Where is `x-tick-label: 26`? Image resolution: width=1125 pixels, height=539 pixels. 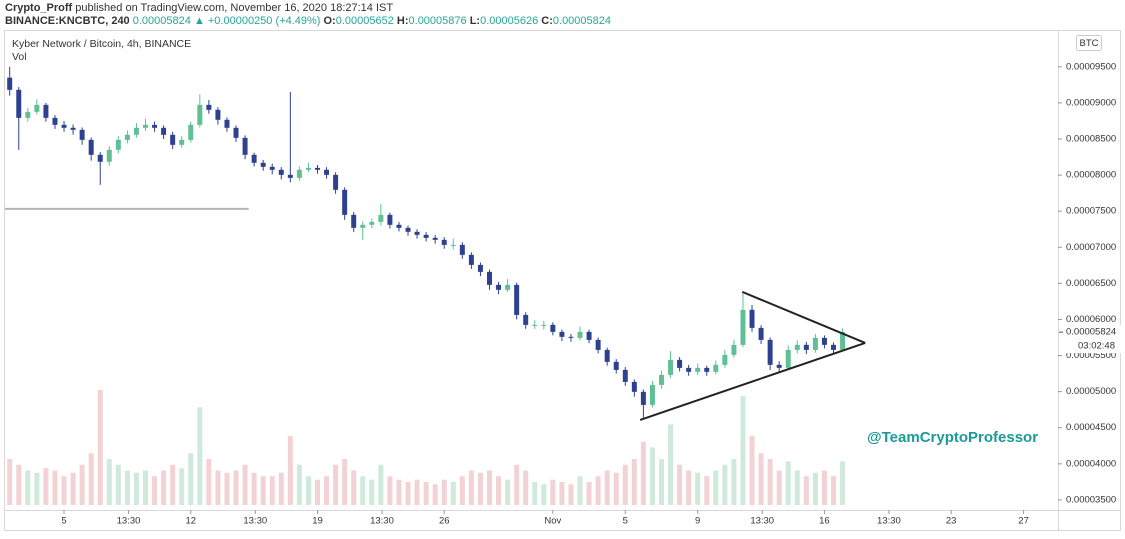 x-tick-label: 26 is located at coordinates (444, 521).